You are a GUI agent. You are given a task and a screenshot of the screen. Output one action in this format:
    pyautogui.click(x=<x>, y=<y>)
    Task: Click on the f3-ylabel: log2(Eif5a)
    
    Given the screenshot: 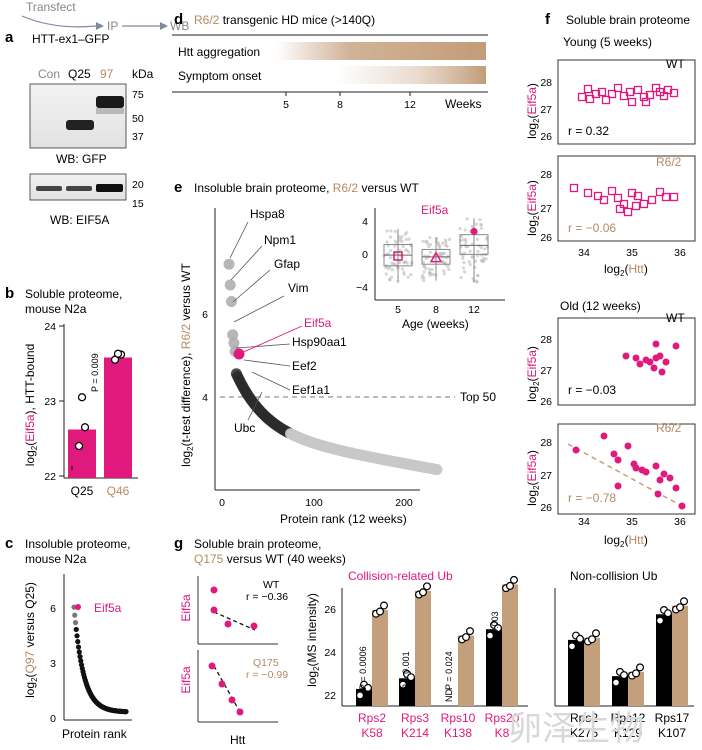 What is the action you would take?
    pyautogui.click(x=533, y=374)
    